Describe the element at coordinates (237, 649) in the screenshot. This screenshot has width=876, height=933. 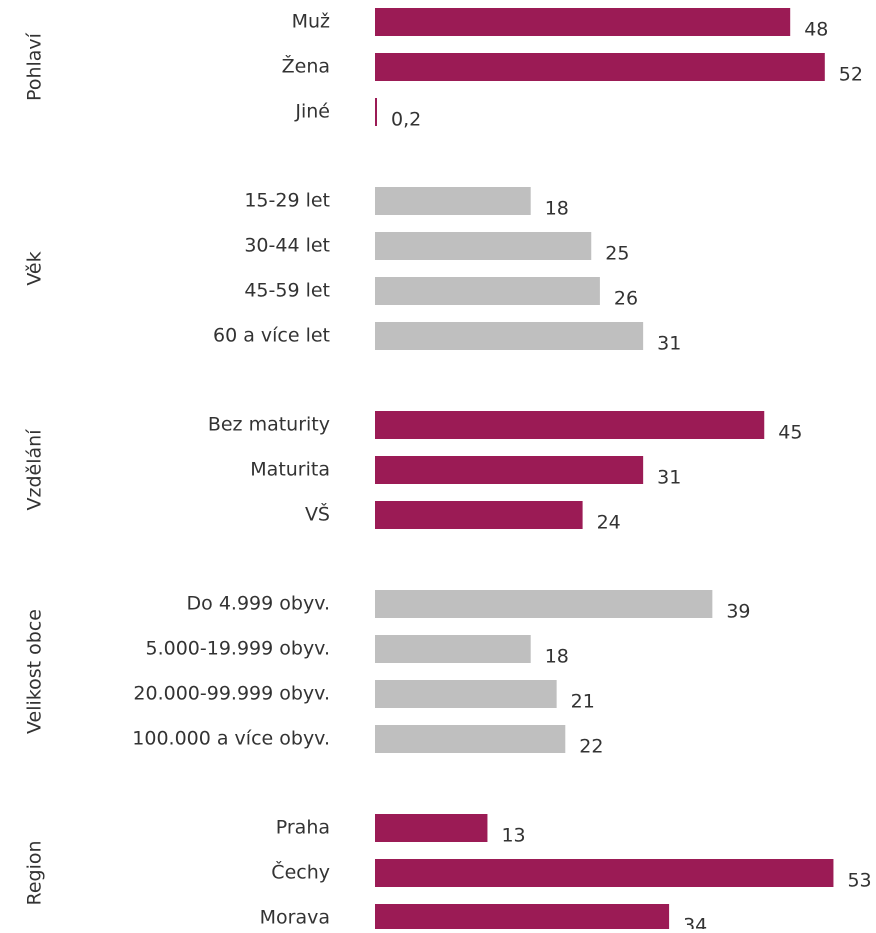
I see `category-label: 5.000-19.999 obyv.` at that location.